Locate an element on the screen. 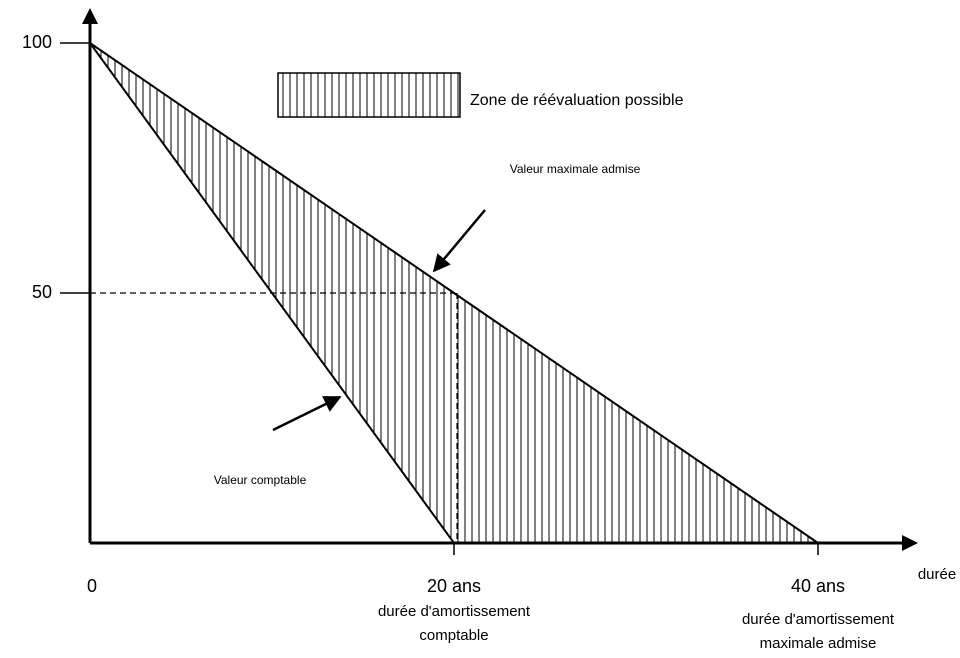  x-tick-label: 40 ans is located at coordinates (818, 586).